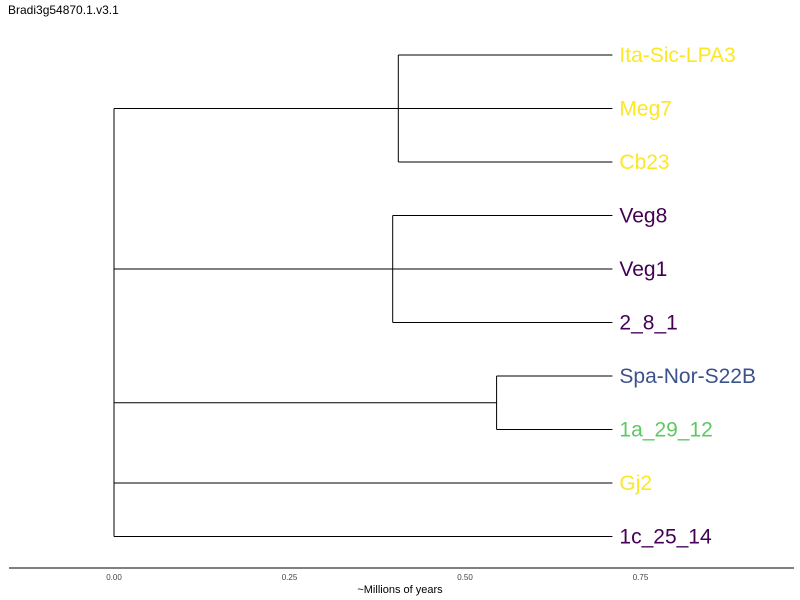  Describe the element at coordinates (400, 590) in the screenshot. I see `axis-title: ~Millions of years` at that location.